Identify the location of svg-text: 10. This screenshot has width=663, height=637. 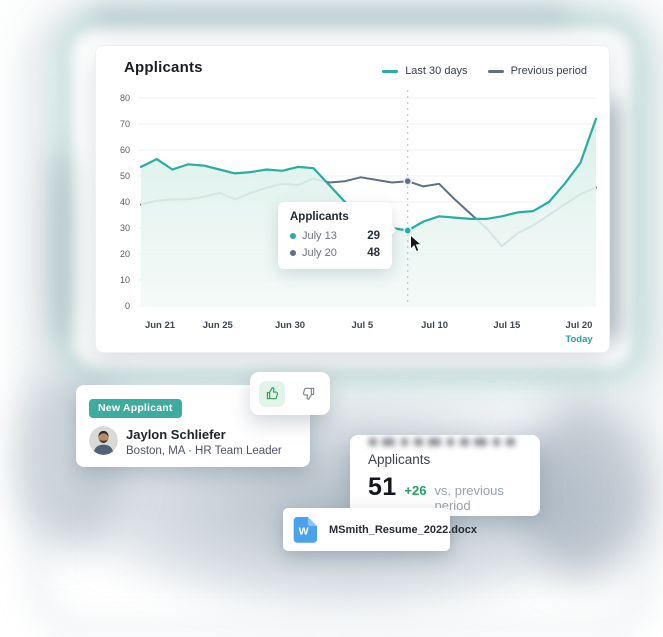
(125, 280).